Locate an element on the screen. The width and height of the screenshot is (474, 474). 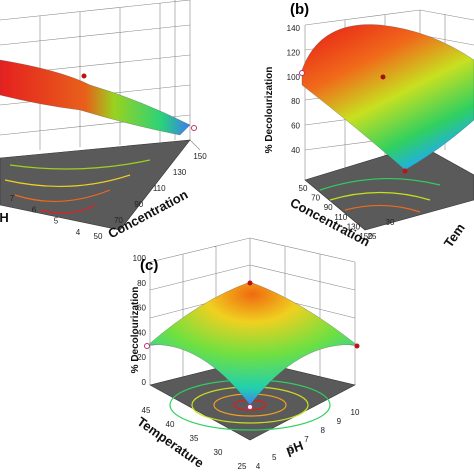
tick-label: 120 is located at coordinates (294, 52).